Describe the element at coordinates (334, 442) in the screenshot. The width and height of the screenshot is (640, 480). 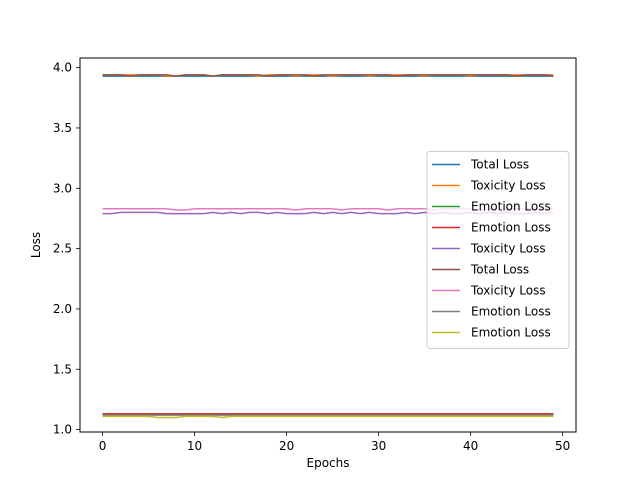
I see `x-axis-ticks: 0 10 20 30 40 50` at that location.